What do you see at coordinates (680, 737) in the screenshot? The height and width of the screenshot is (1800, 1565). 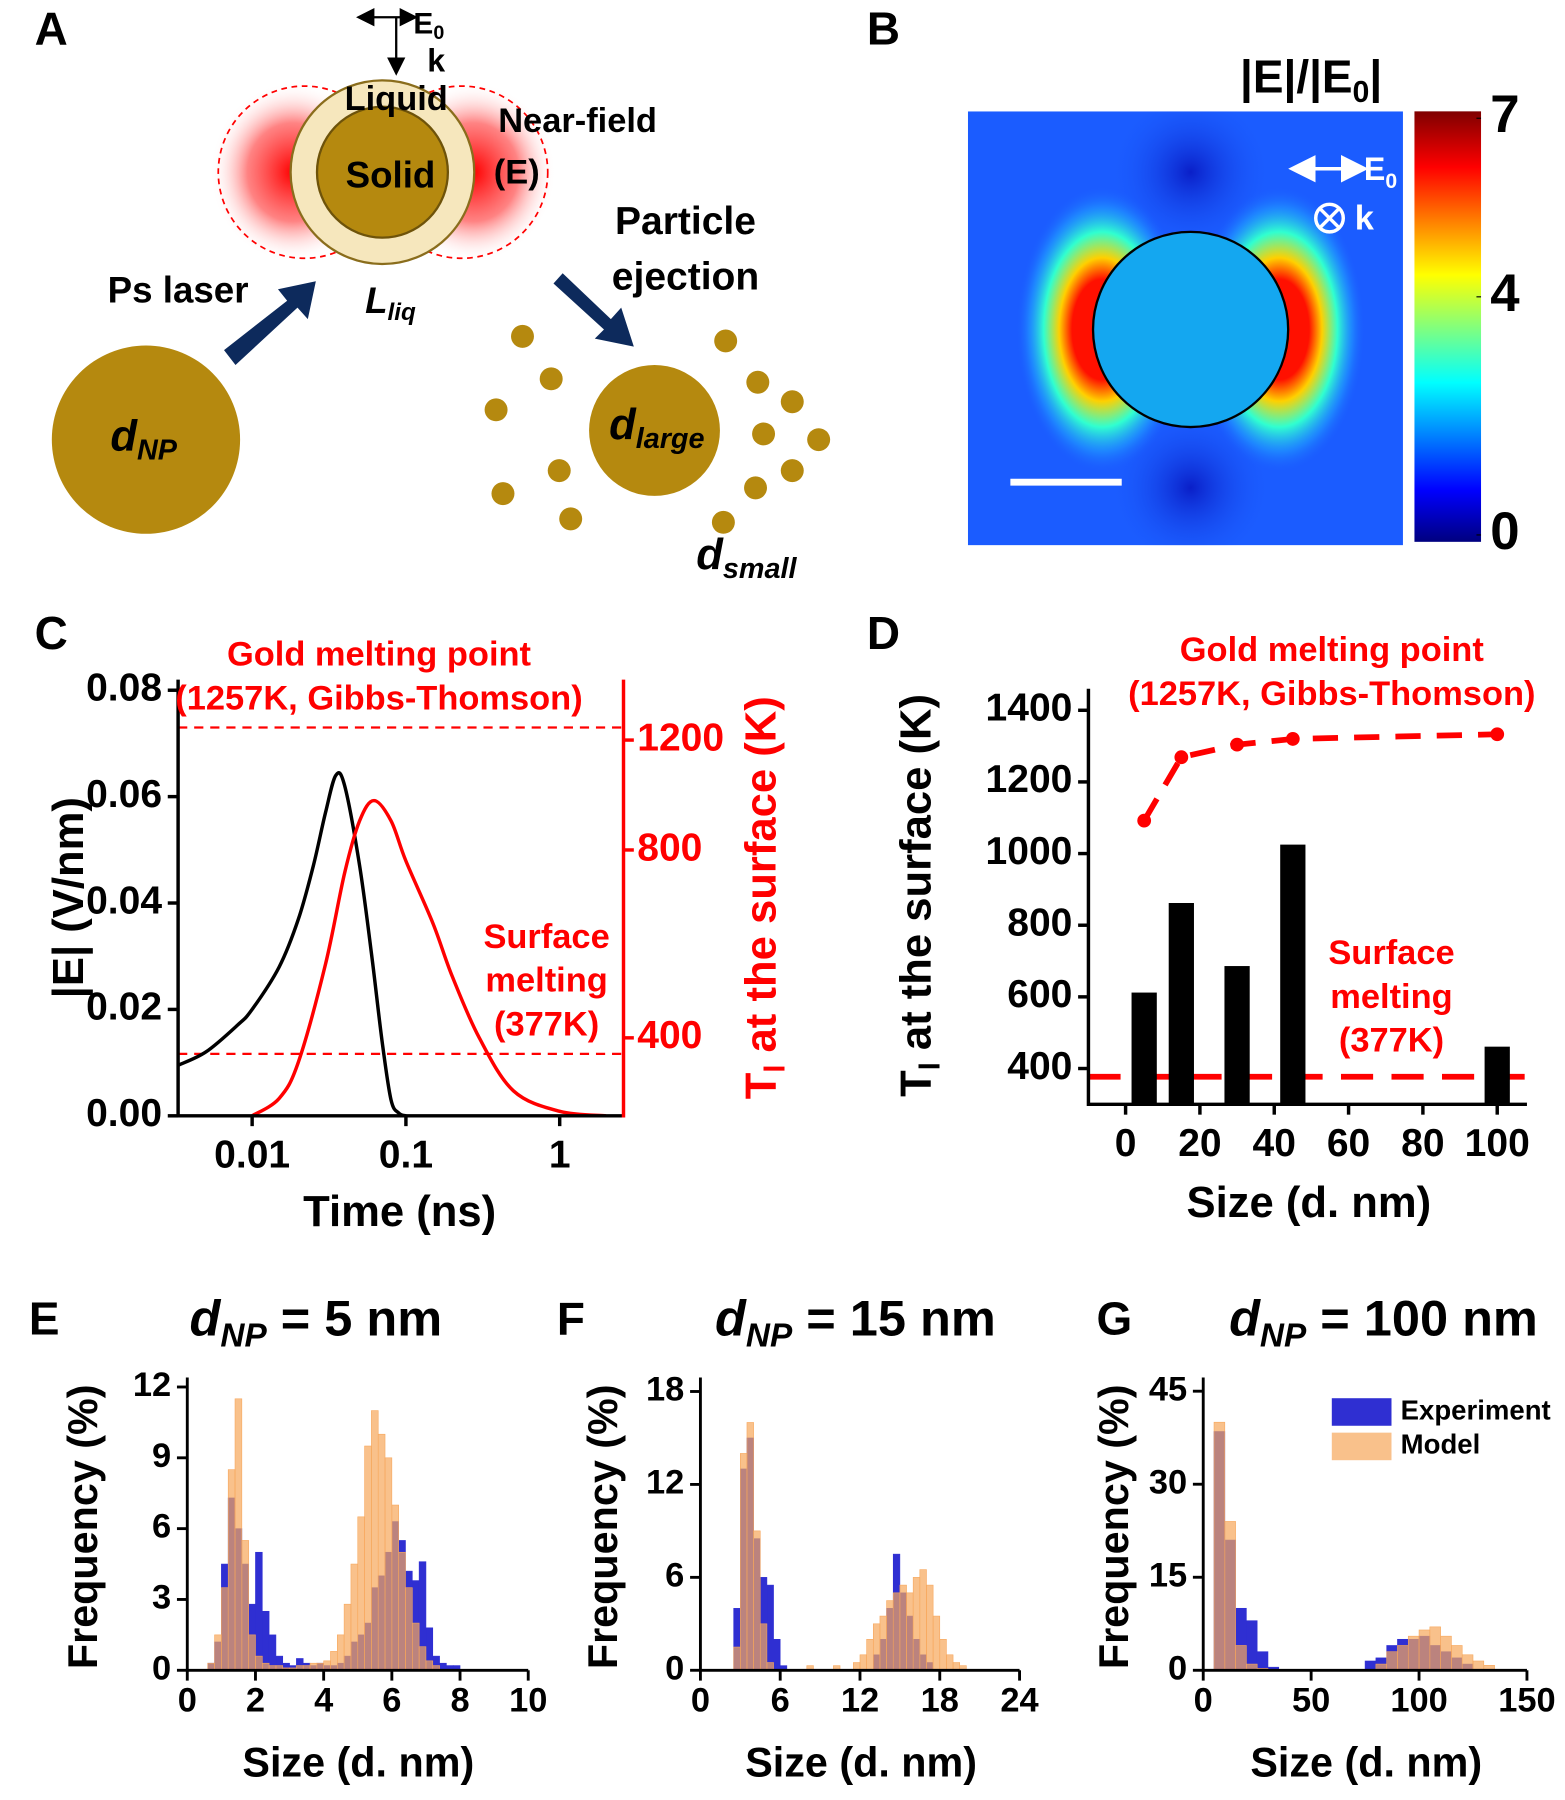 I see `y2-tick-label: 1200` at bounding box center [680, 737].